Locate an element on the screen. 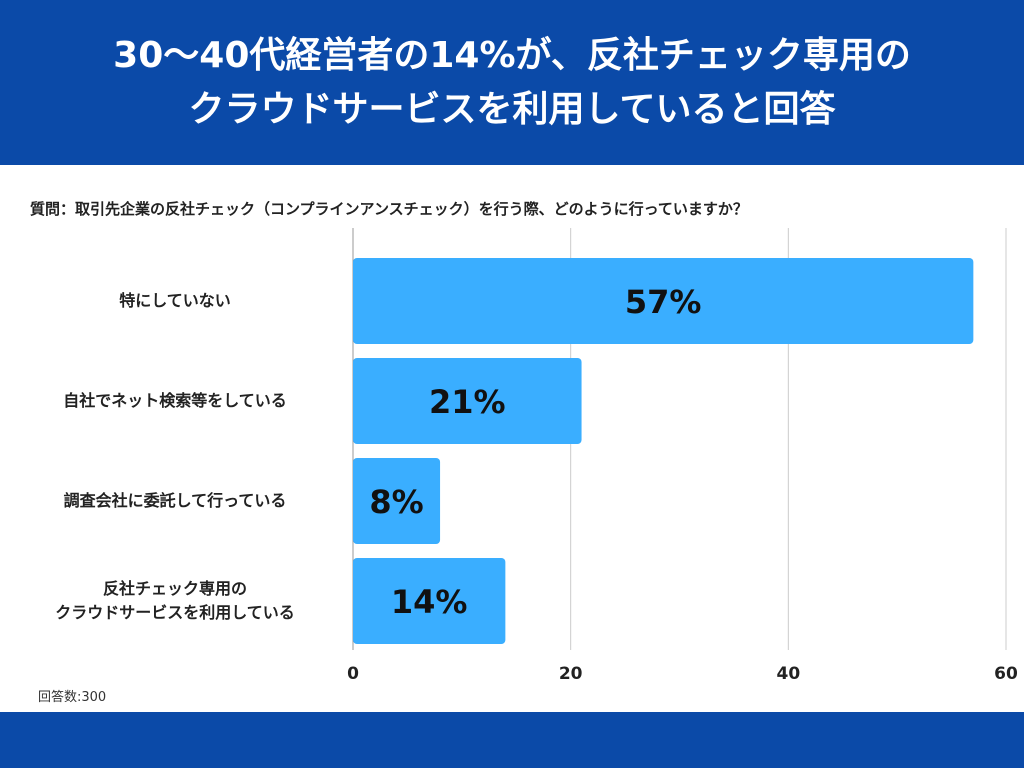 The image size is (1024, 768). response-count: 回答数:300 is located at coordinates (72, 697).